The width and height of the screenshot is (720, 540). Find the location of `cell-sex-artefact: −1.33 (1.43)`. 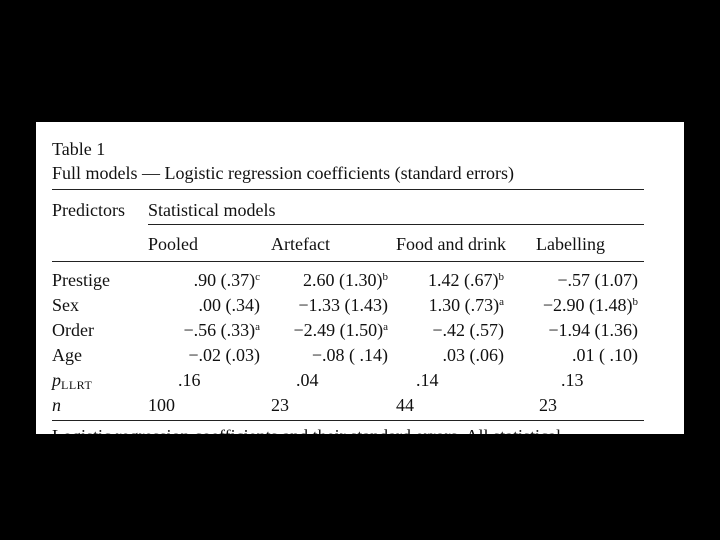

cell-sex-artefact: −1.33 (1.43) is located at coordinates (343, 305).